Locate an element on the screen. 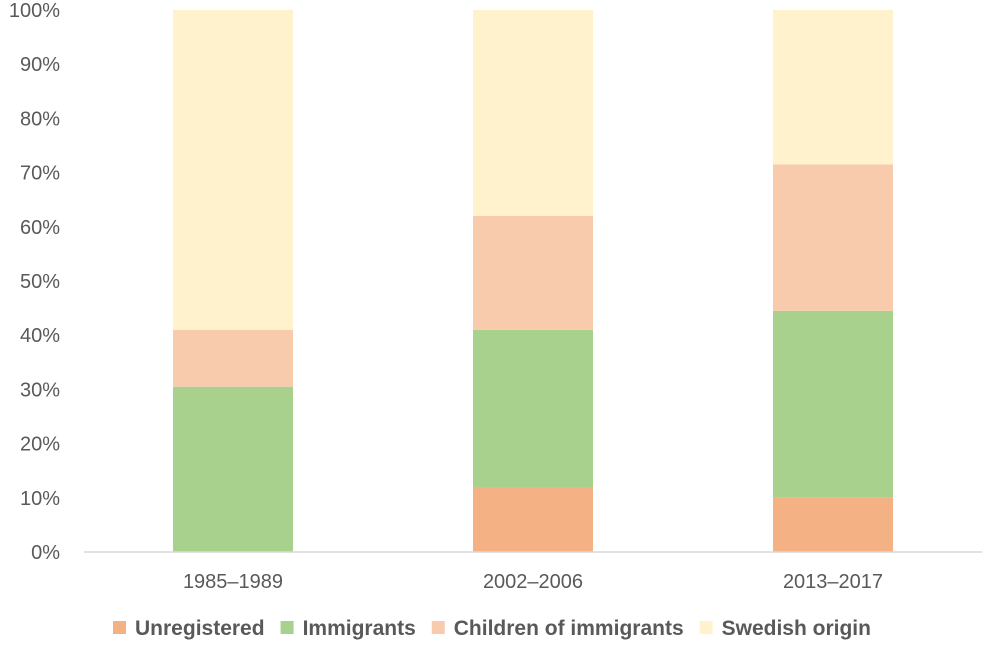 This screenshot has height=647, width=984. y-tick-label: 90% is located at coordinates (40, 65).